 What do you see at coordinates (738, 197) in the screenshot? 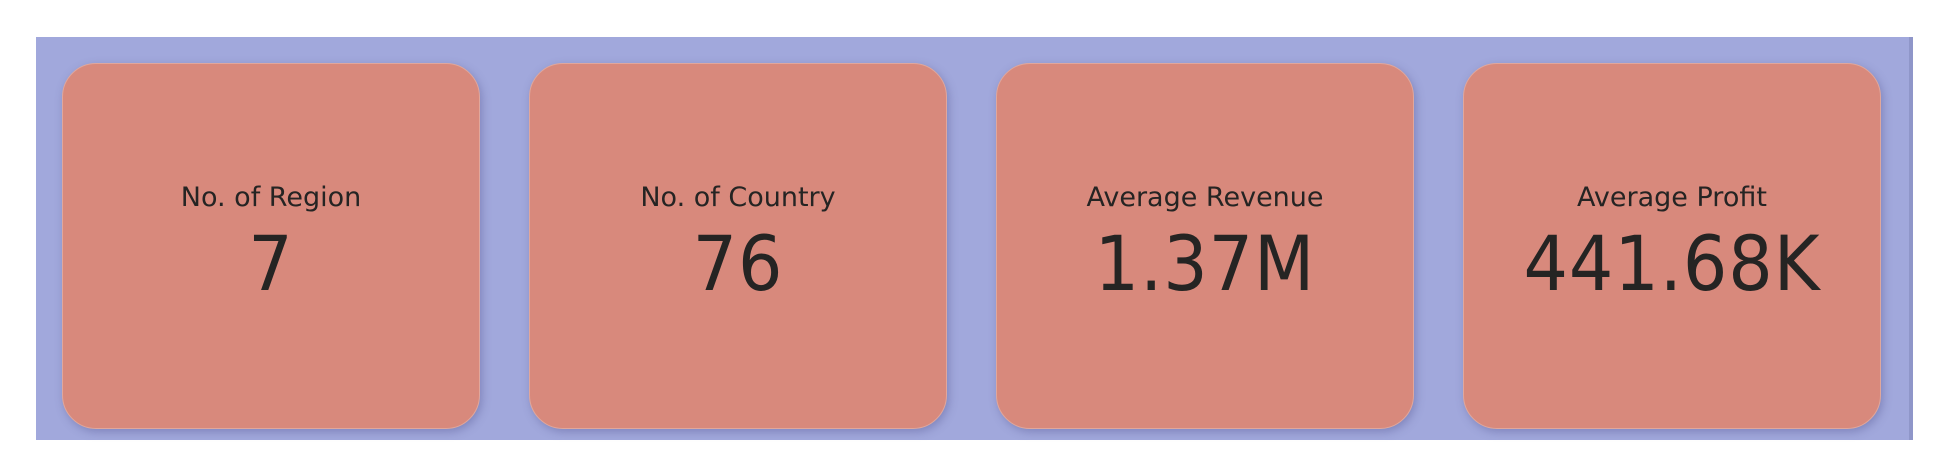
I see `kpi-card-label: No. of Country` at bounding box center [738, 197].